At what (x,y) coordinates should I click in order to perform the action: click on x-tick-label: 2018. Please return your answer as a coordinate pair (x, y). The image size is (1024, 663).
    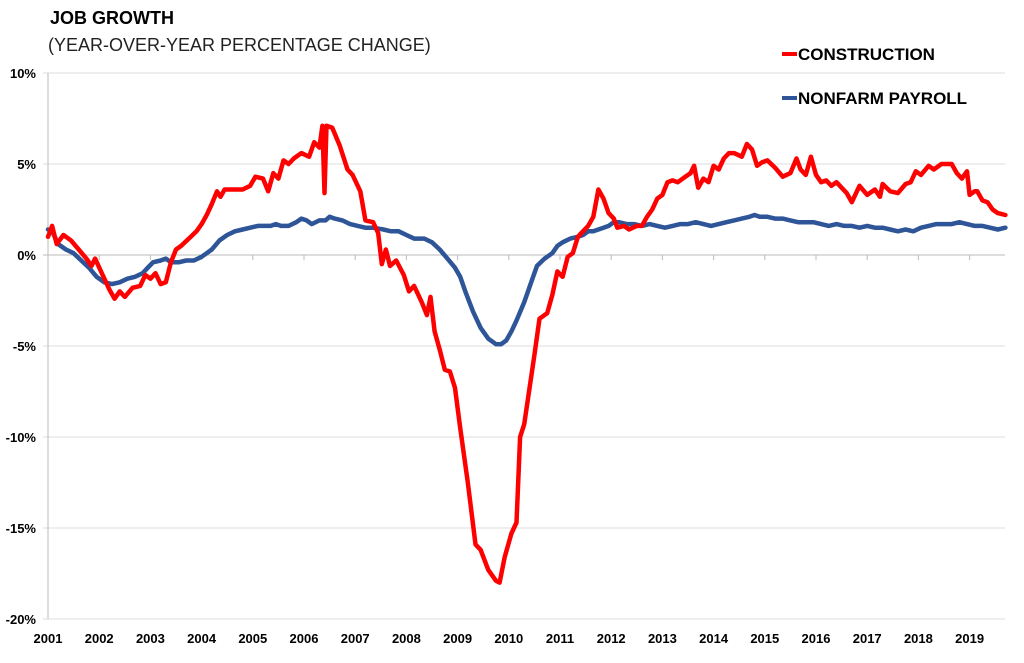
    Looking at the image, I should click on (918, 638).